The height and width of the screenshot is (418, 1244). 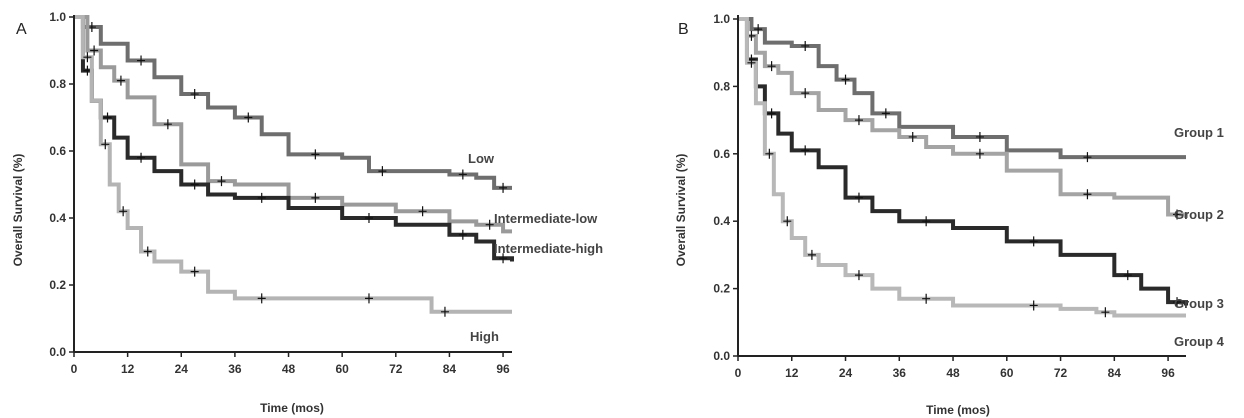 What do you see at coordinates (21, 29) in the screenshot?
I see `panel-a-letter: A` at bounding box center [21, 29].